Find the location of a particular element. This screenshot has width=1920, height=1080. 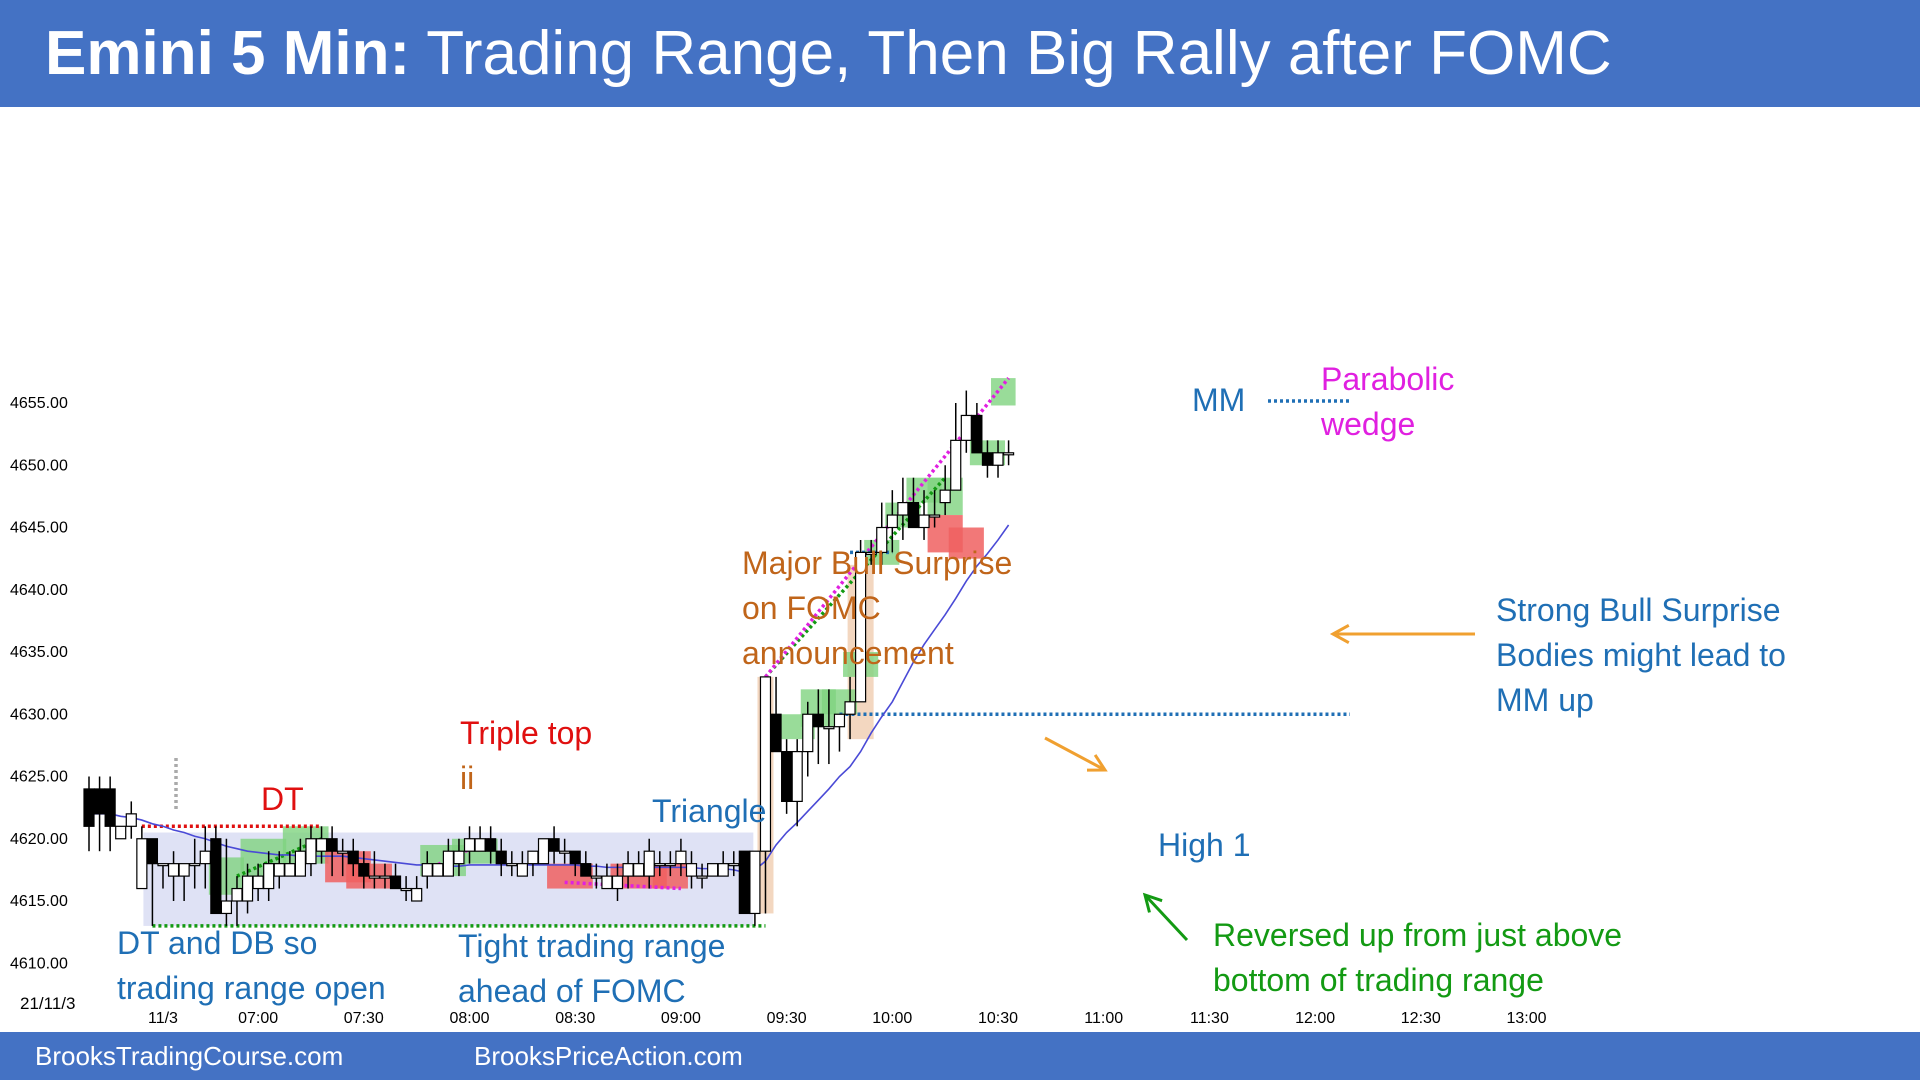

y-tick-label: 4620.00 is located at coordinates (39, 839).